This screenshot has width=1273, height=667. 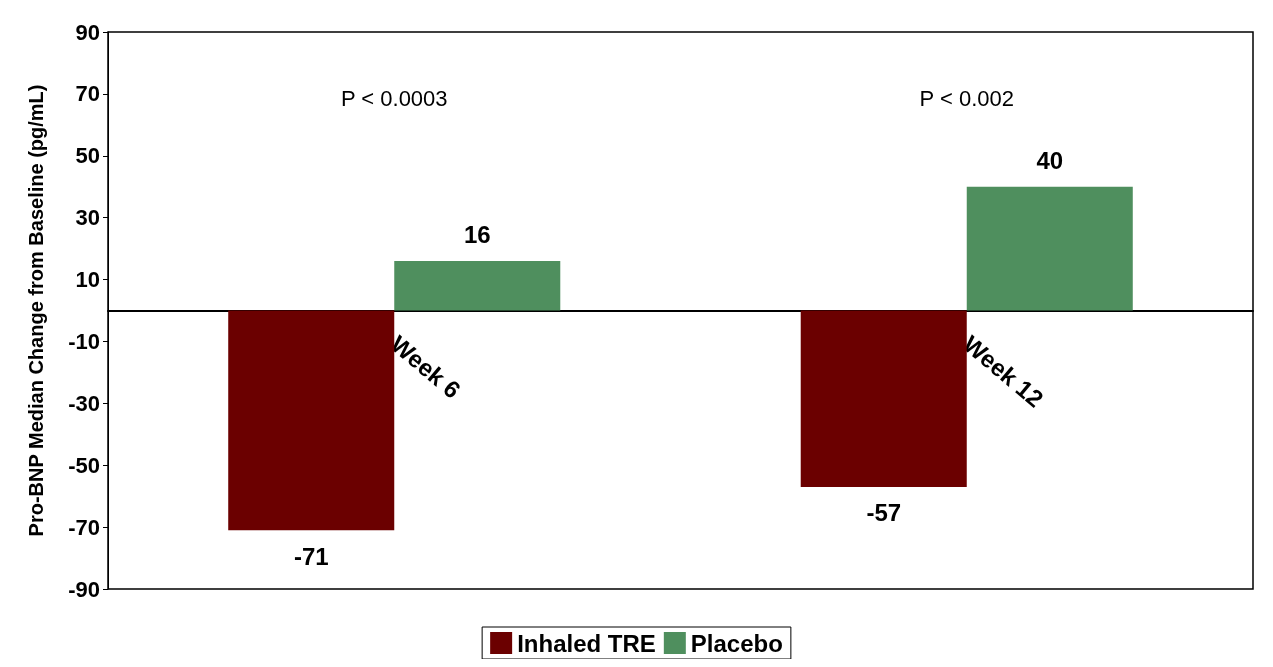 What do you see at coordinates (1050, 161) in the screenshot?
I see `data-label: 40` at bounding box center [1050, 161].